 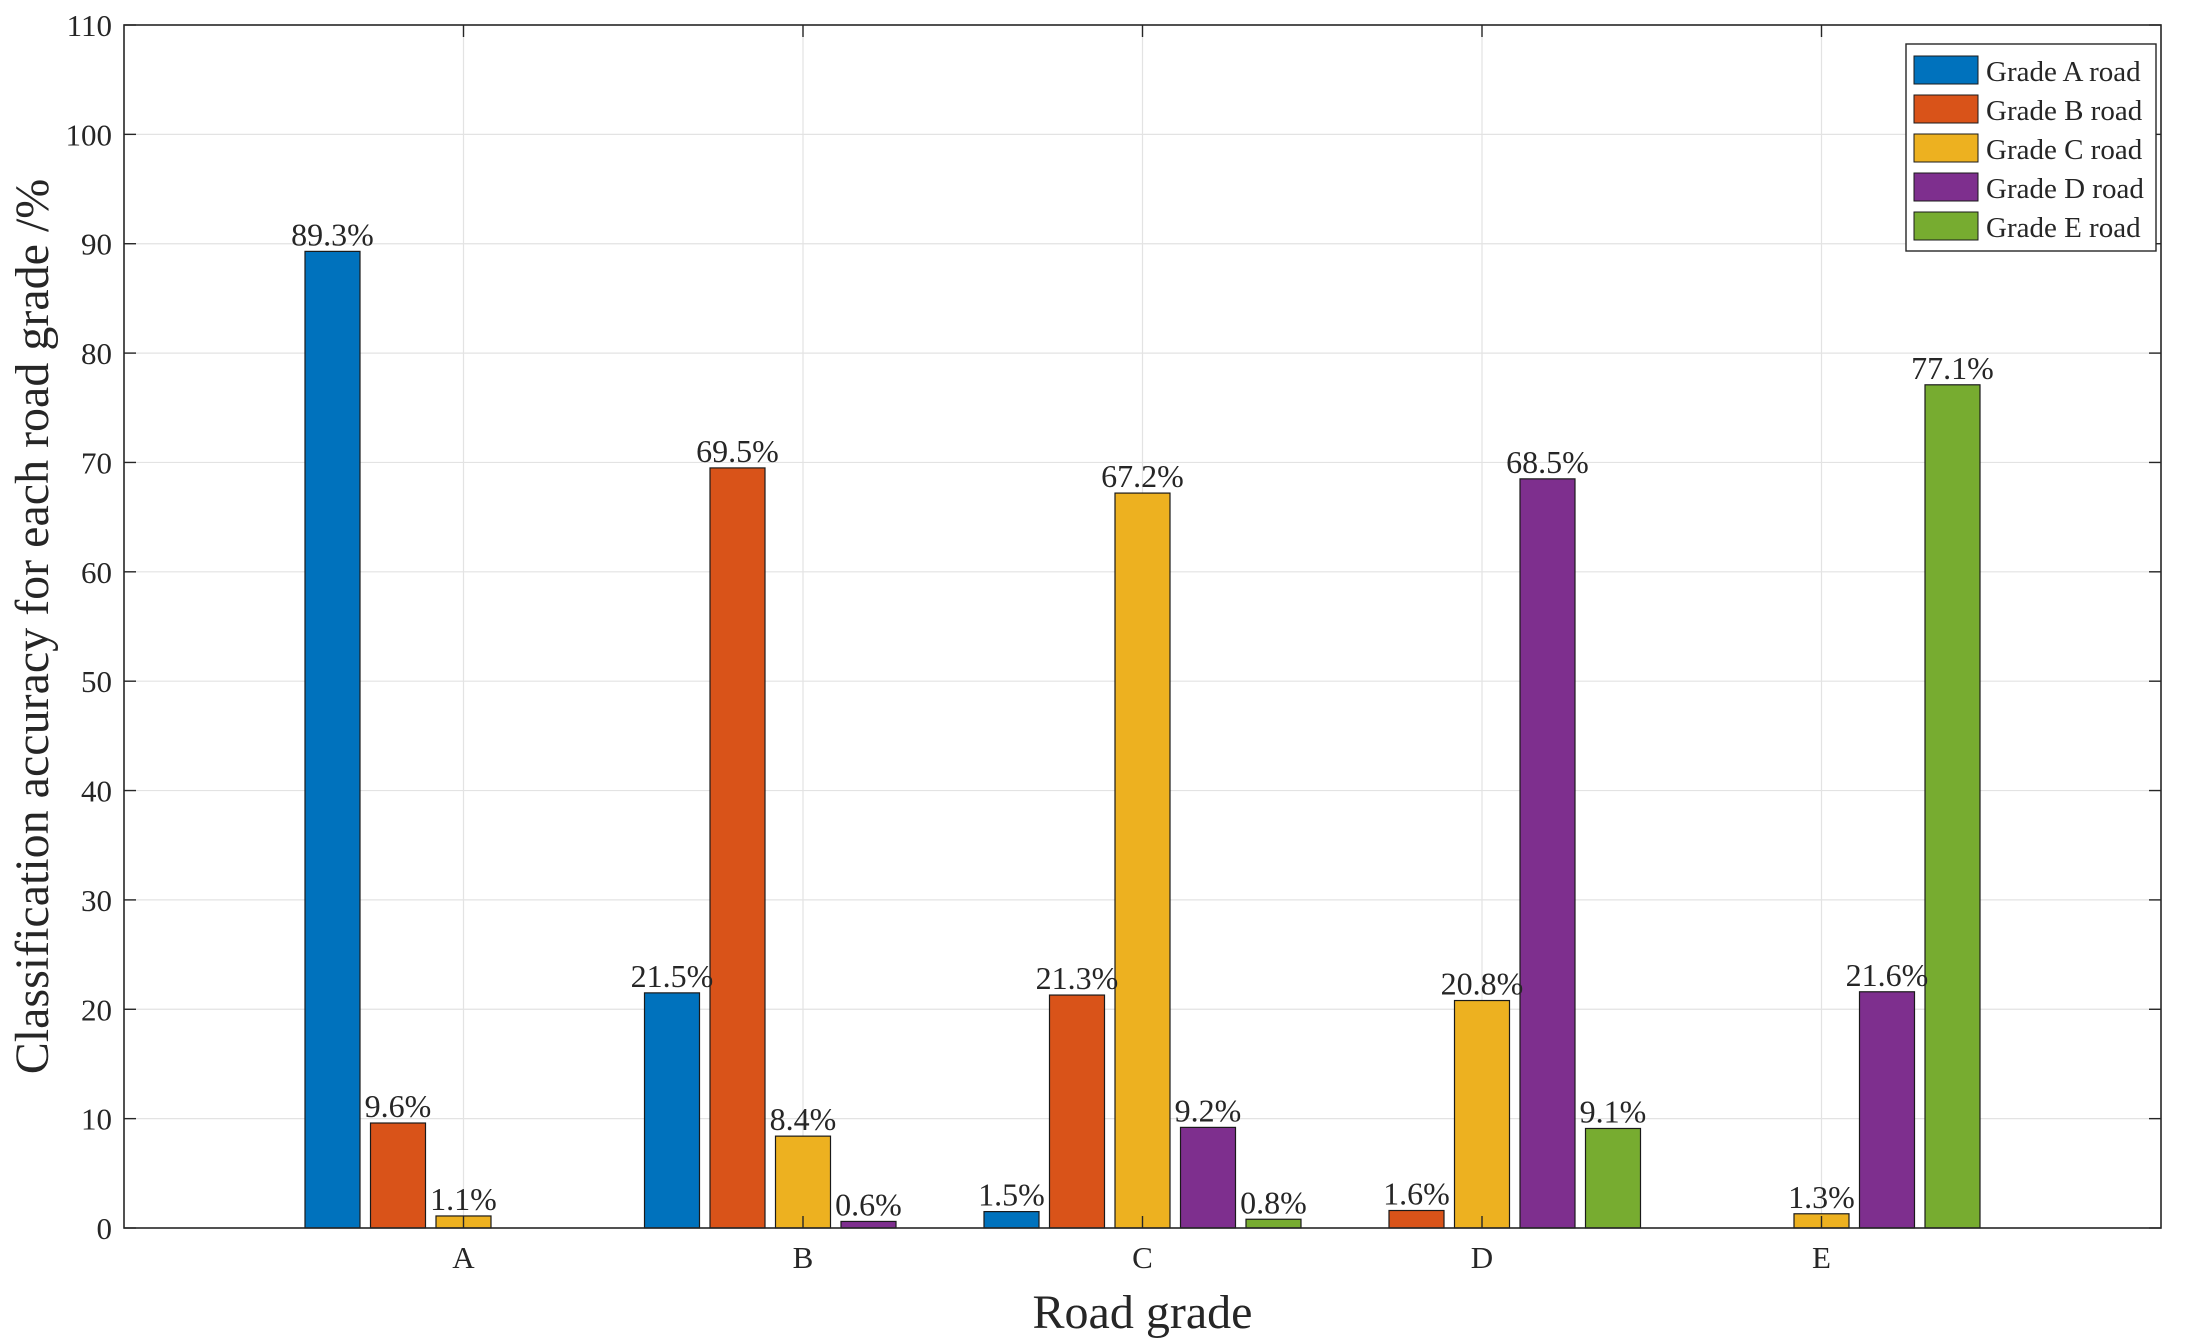 What do you see at coordinates (96, 791) in the screenshot?
I see `y-tick-label: 40` at bounding box center [96, 791].